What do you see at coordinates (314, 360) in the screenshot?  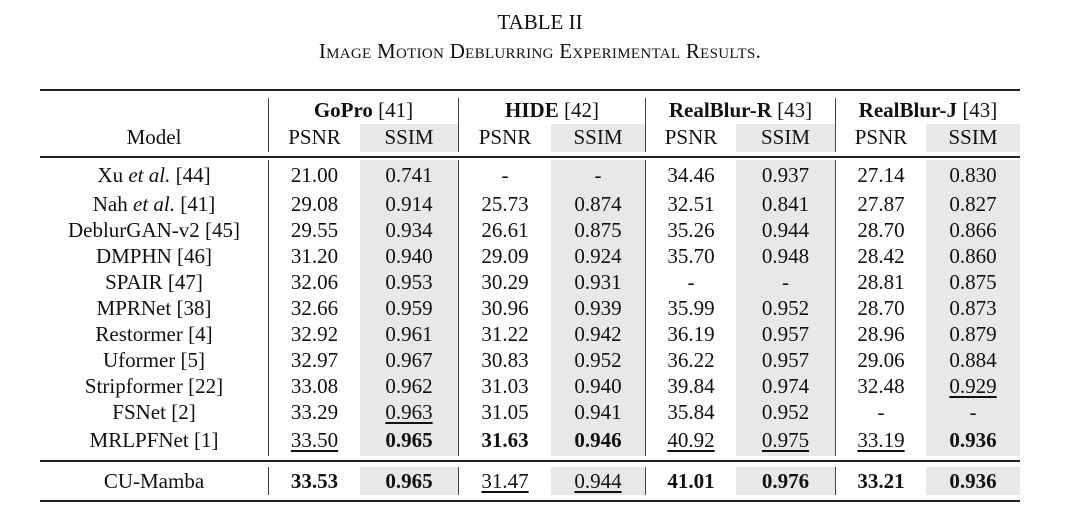 I see `psnr-cell: 32.97` at bounding box center [314, 360].